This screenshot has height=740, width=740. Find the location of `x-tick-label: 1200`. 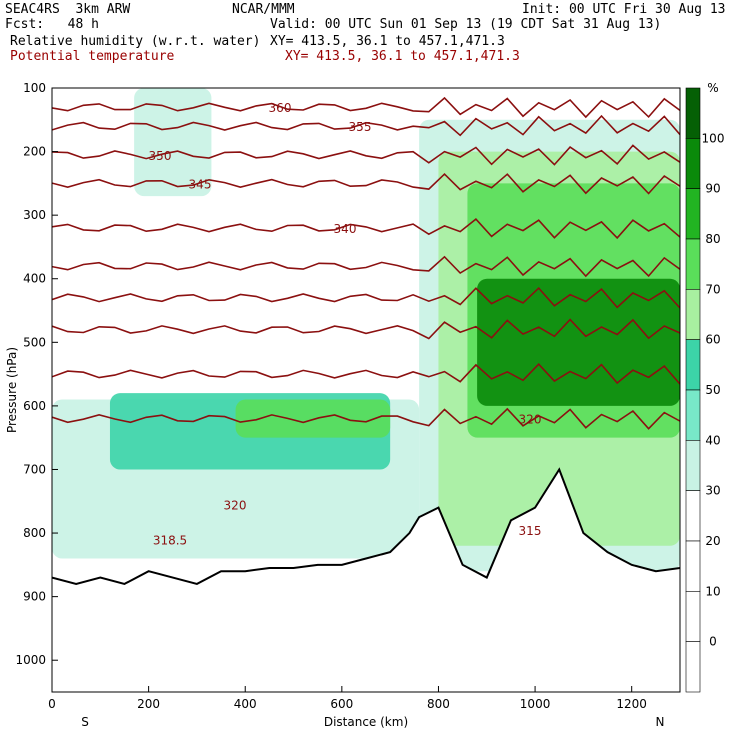

x-tick-label: 1200 is located at coordinates (631, 704).